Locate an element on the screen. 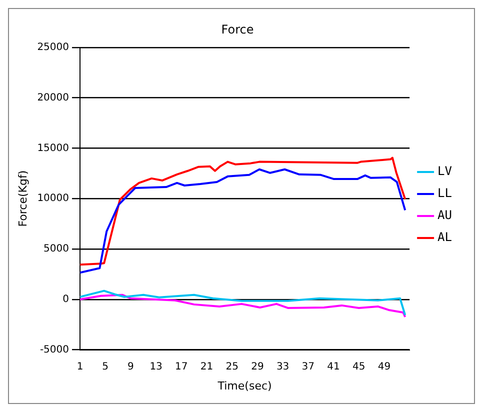  x-tick-label: 17 is located at coordinates (181, 366).